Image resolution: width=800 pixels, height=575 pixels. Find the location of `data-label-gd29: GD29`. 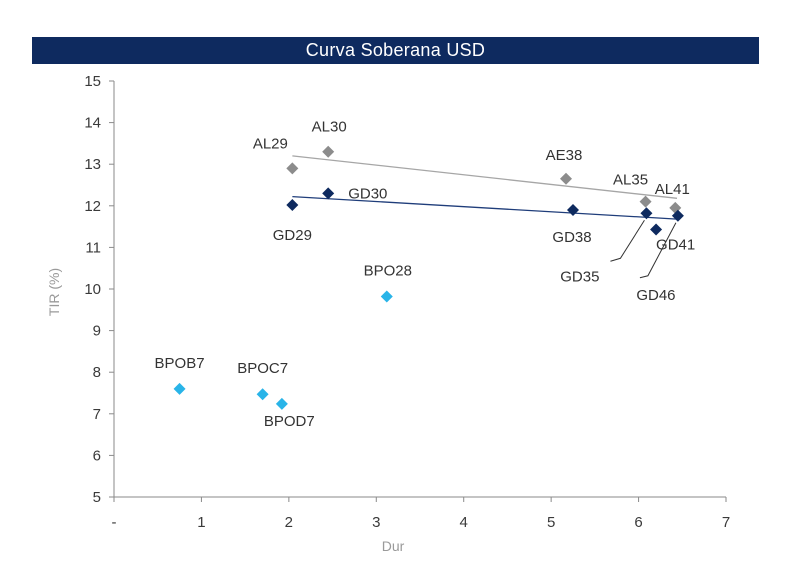

data-label-gd29: GD29 is located at coordinates (292, 235).